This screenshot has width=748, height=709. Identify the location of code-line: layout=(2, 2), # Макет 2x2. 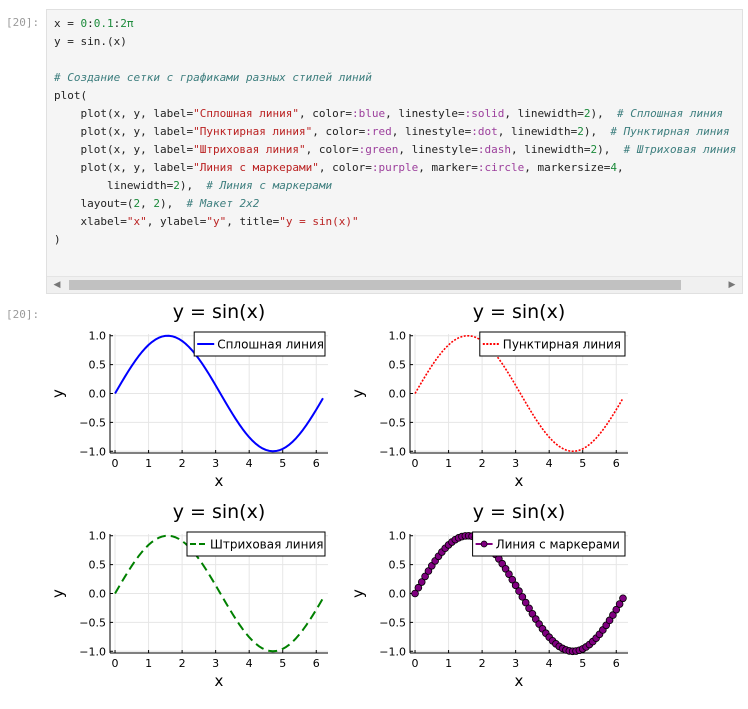
(156, 203).